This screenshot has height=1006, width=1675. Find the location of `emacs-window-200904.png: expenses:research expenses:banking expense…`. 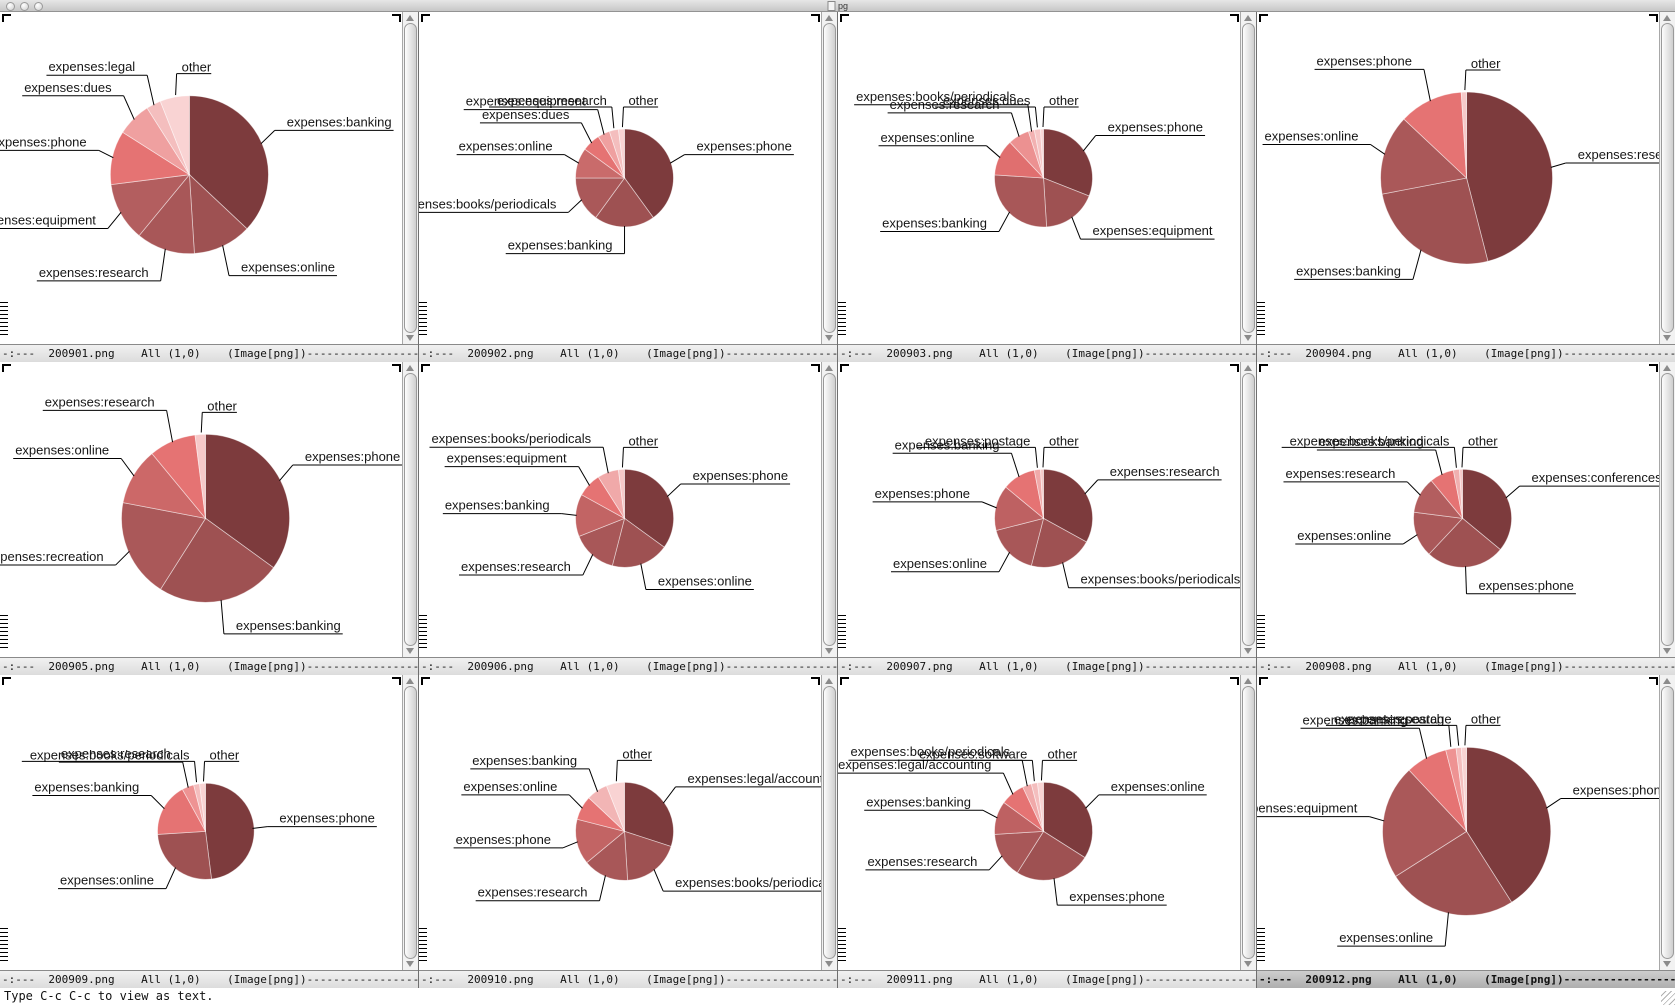

emacs-window-200904.png: expenses:research expenses:banking expense… is located at coordinates (1466, 187).